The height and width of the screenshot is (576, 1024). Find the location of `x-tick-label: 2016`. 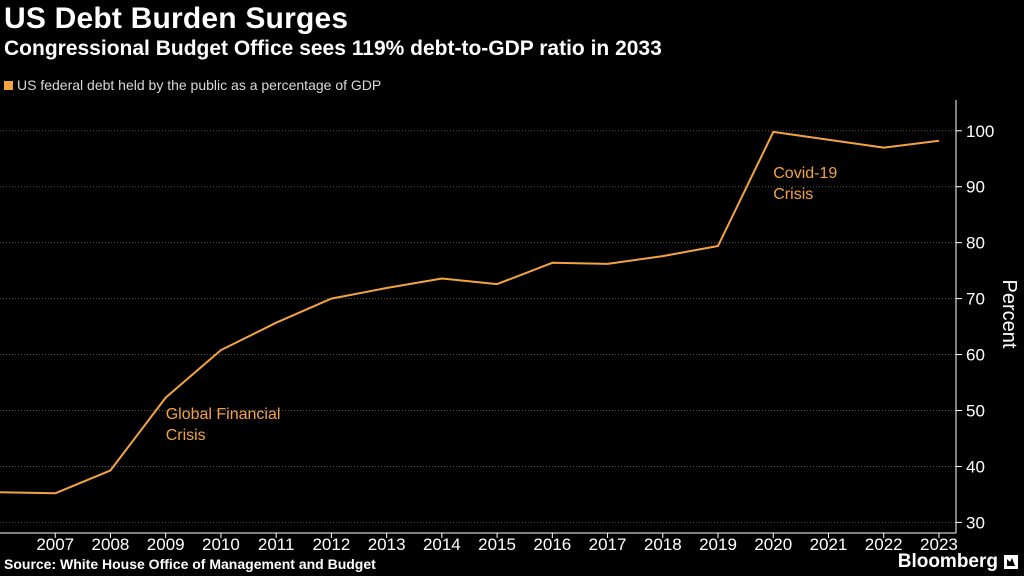

x-tick-label: 2016 is located at coordinates (552, 544).